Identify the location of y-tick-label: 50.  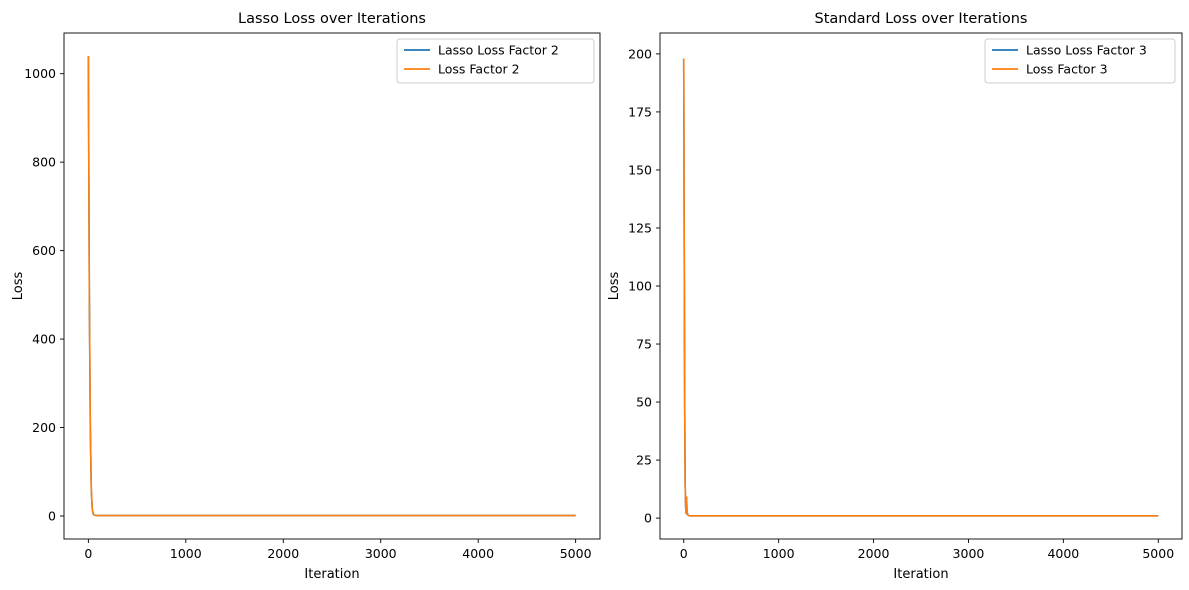
(644, 402).